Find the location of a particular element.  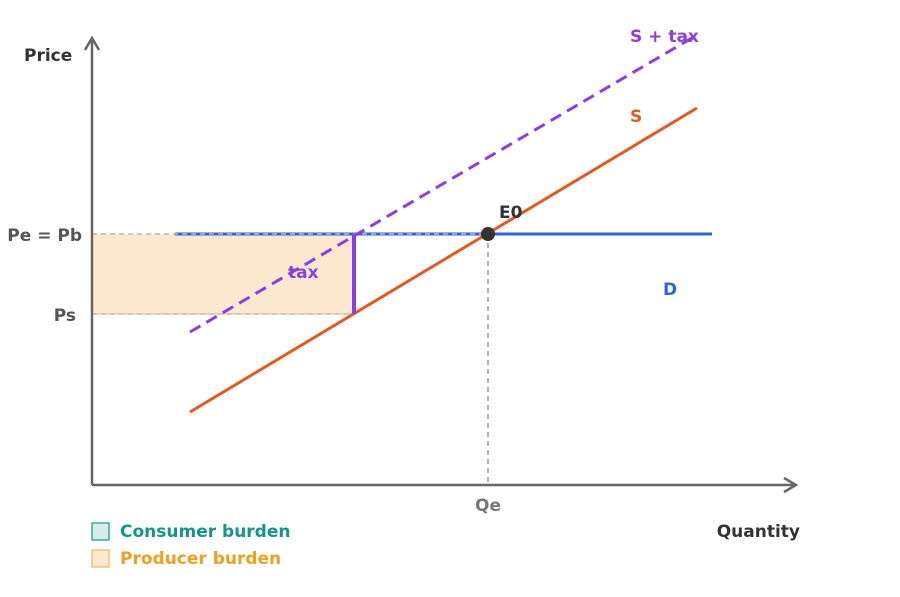

demand-label: D is located at coordinates (670, 290).